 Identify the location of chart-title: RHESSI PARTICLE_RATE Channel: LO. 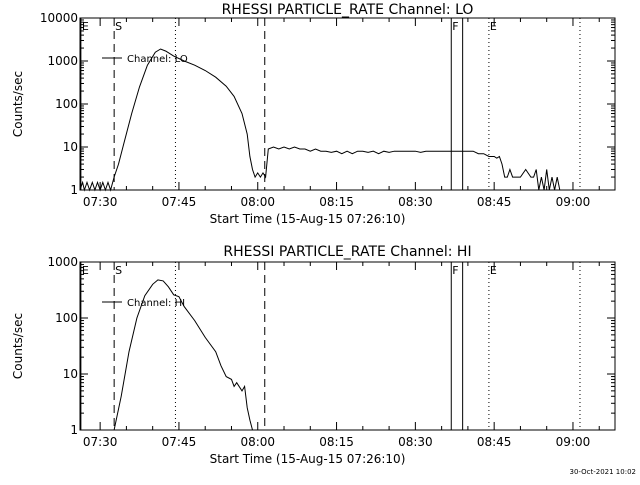
(348, 10).